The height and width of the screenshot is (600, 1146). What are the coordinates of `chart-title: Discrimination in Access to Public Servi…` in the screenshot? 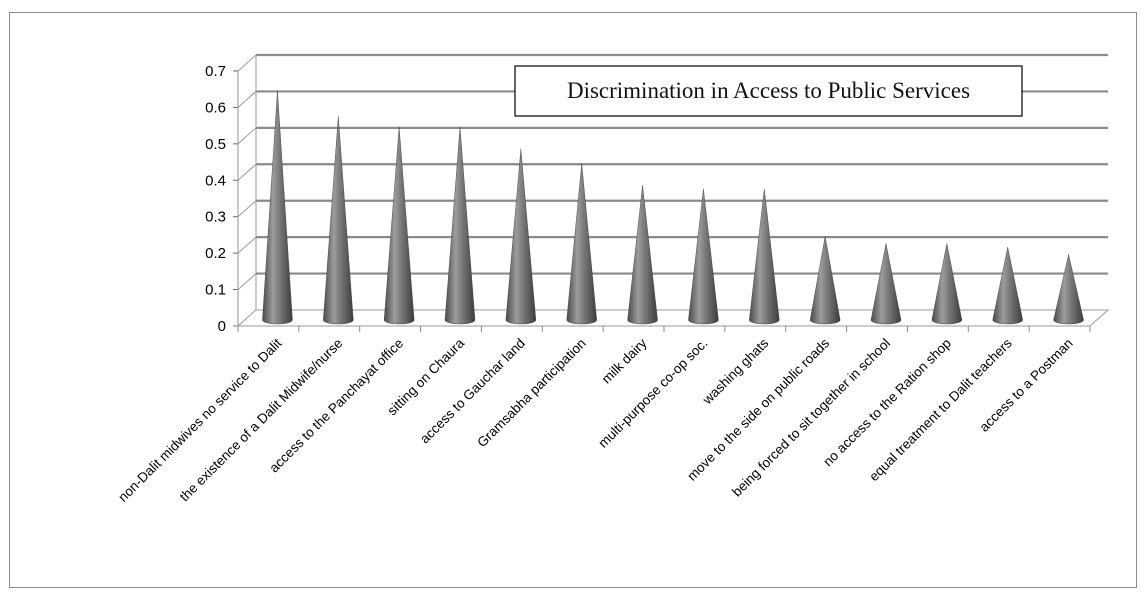 It's located at (768, 90).